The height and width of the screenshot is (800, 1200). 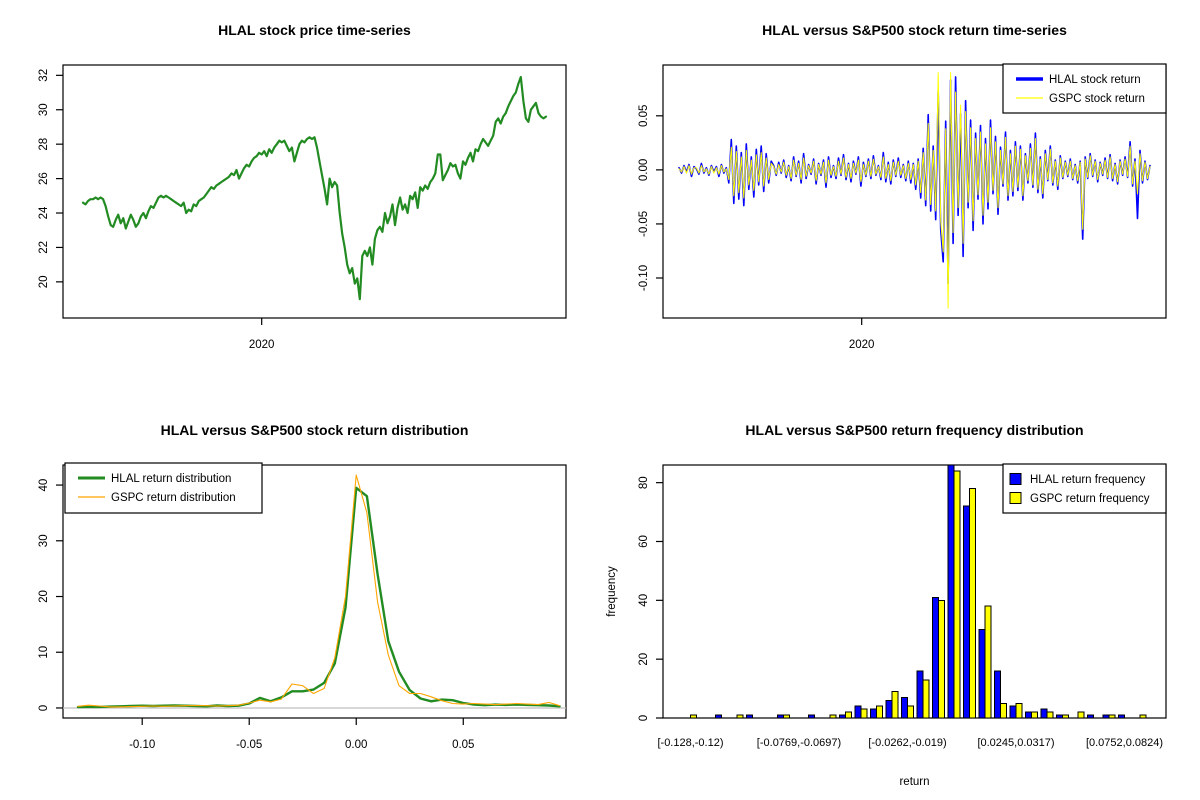 I want to click on x-tick-label: -0.05, so click(x=249, y=745).